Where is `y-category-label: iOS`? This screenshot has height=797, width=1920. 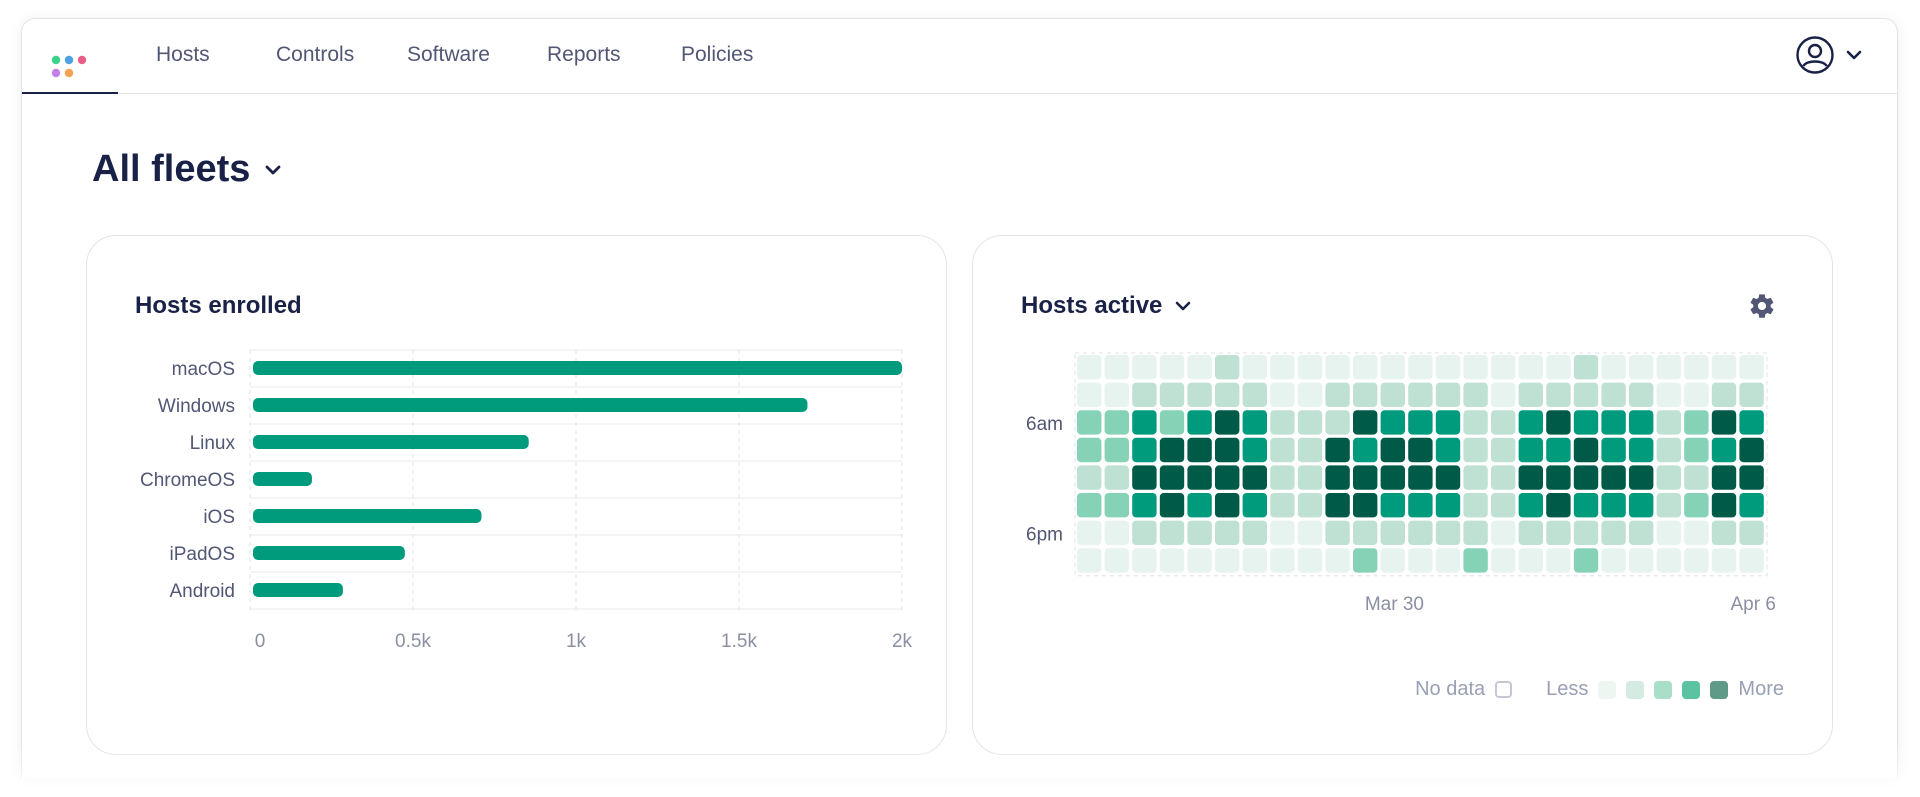 y-category-label: iOS is located at coordinates (219, 517).